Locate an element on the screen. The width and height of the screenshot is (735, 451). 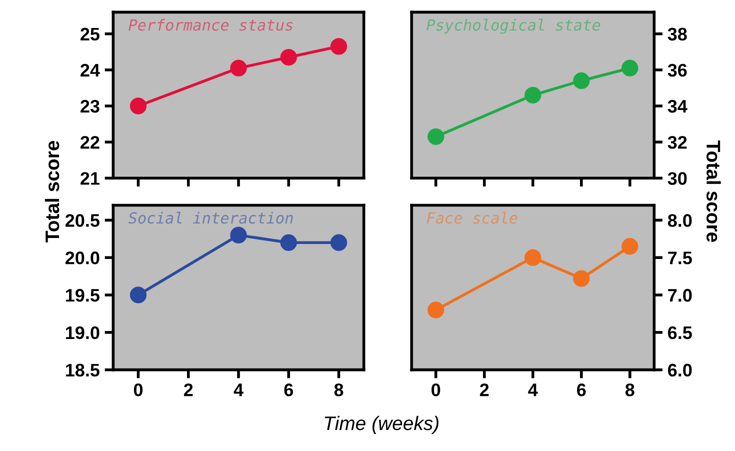
y-tick-label: 24 is located at coordinates (90, 70).